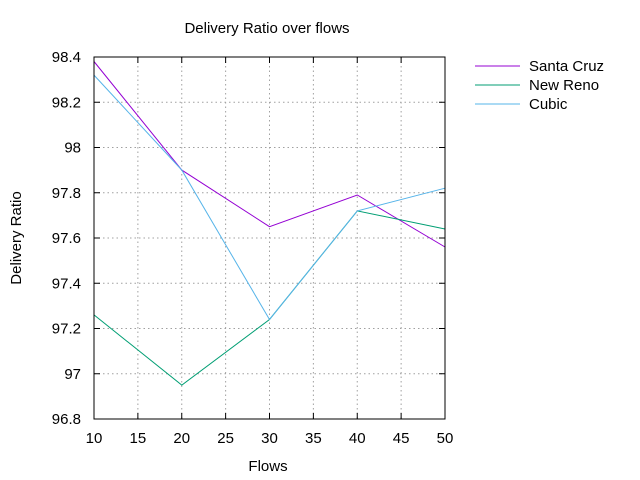 This screenshot has width=640, height=480. Describe the element at coordinates (548, 104) in the screenshot. I see `legend-label-cubic: Cubic` at that location.